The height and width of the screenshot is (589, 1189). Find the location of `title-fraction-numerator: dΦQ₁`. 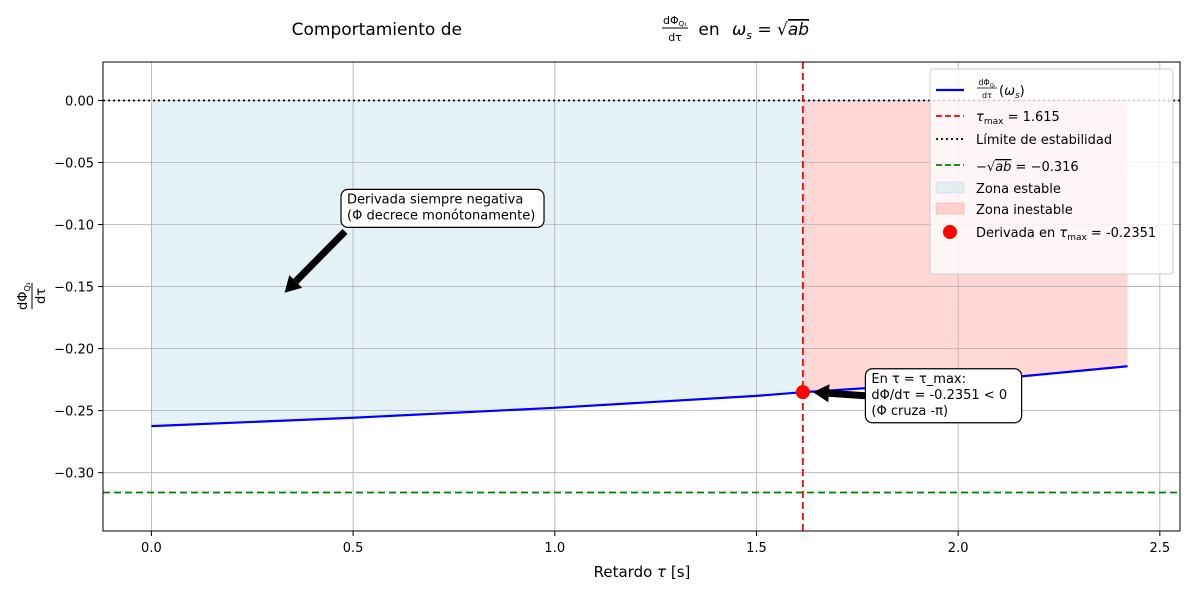

title-fraction-numerator: dΦQ₁ is located at coordinates (675, 21).